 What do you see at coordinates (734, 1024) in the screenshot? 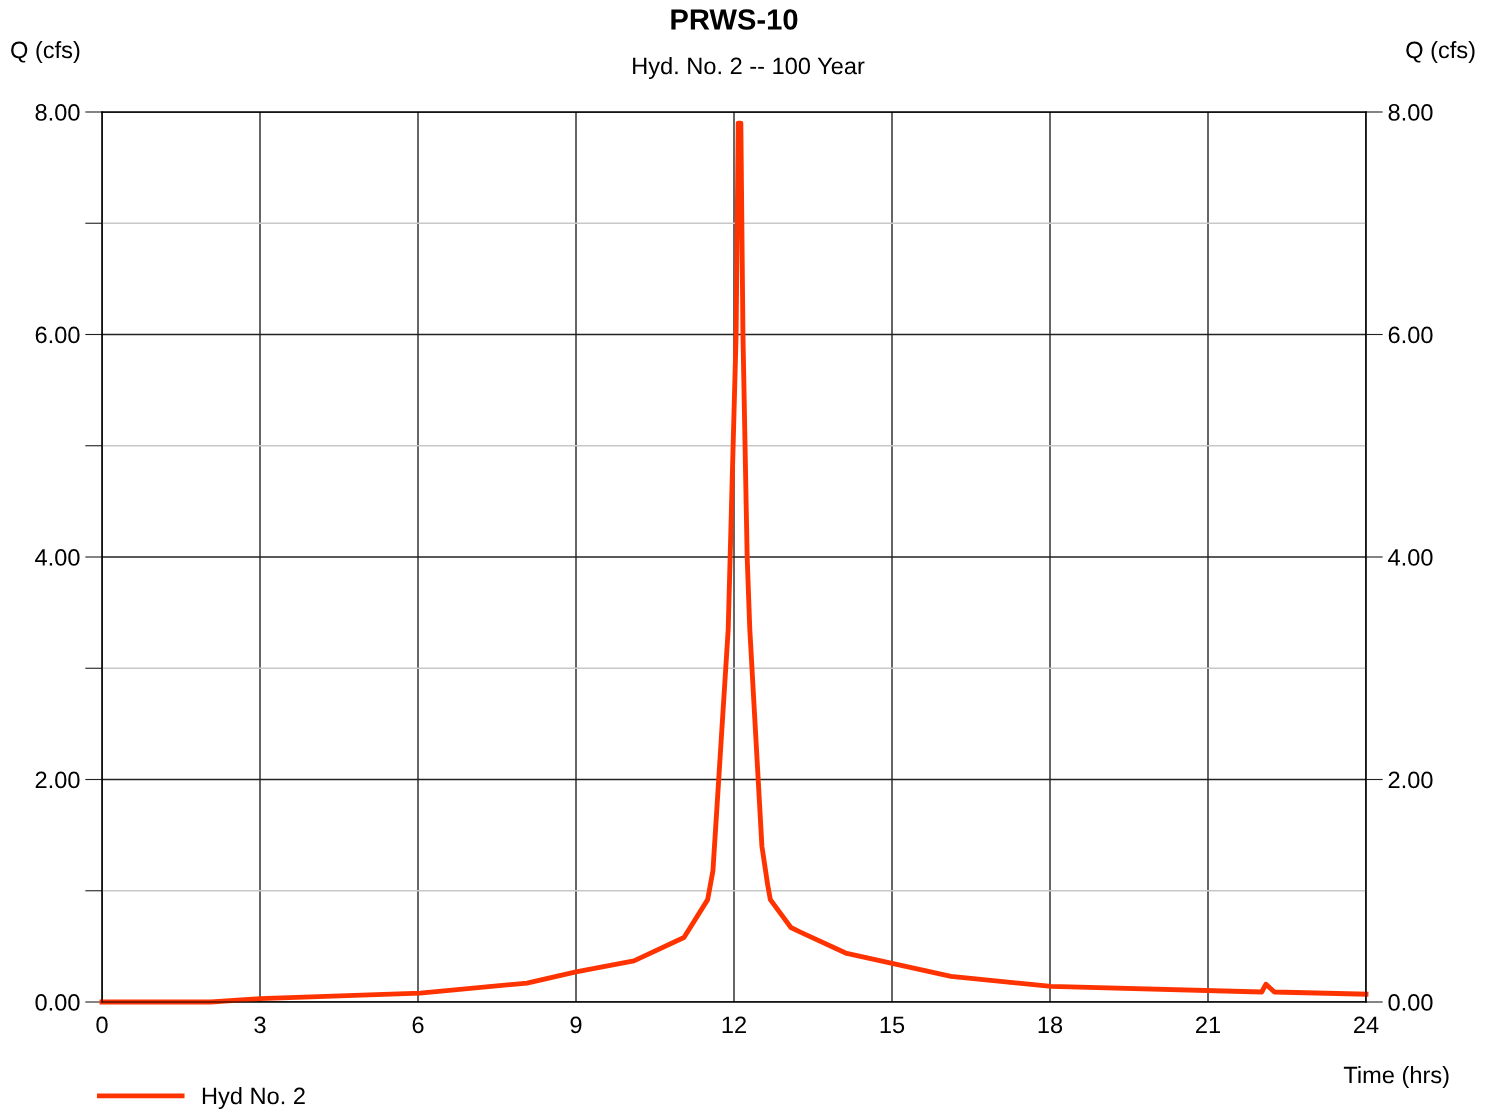
I see `x-tick-label: 12` at bounding box center [734, 1024].